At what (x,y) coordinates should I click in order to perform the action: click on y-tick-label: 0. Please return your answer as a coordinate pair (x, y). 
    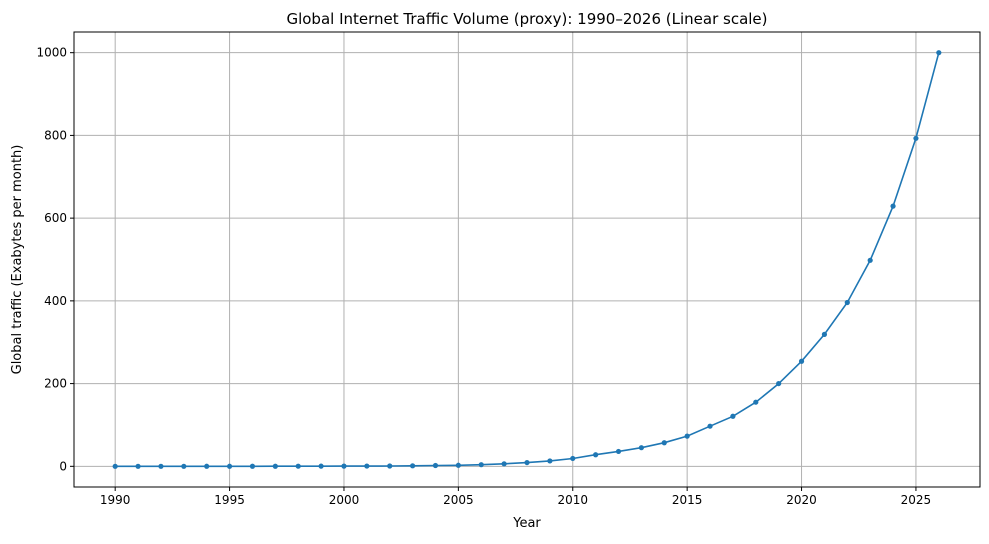
    Looking at the image, I should click on (63, 466).